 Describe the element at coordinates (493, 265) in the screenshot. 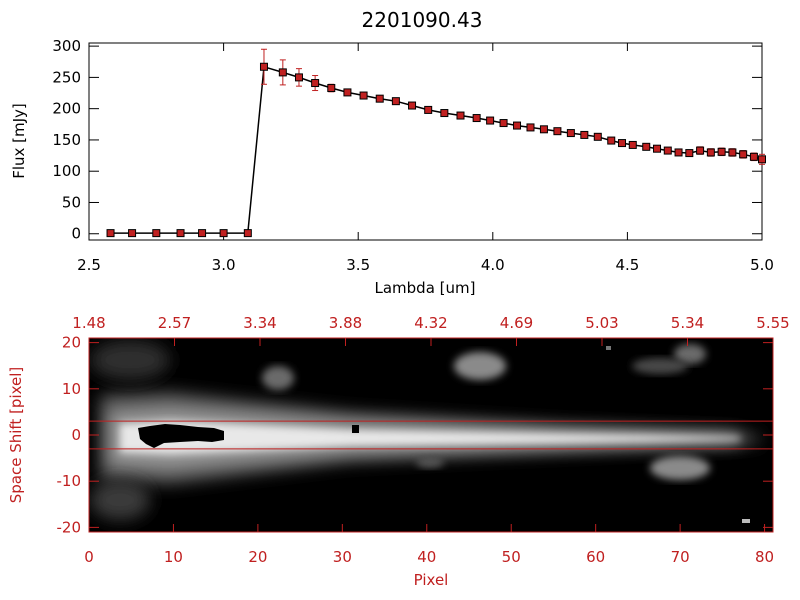

I see `spectrum-x-tick-label: 4.0` at that location.